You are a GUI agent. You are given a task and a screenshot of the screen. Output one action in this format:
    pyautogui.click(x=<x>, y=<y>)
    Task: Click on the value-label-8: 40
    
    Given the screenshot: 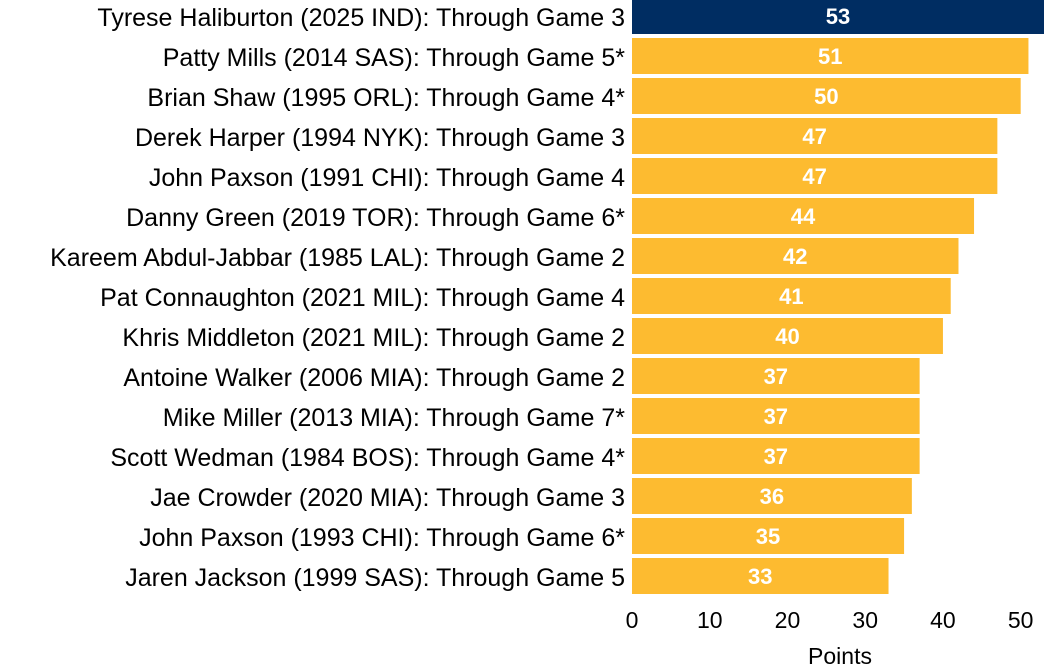 What is the action you would take?
    pyautogui.click(x=787, y=336)
    